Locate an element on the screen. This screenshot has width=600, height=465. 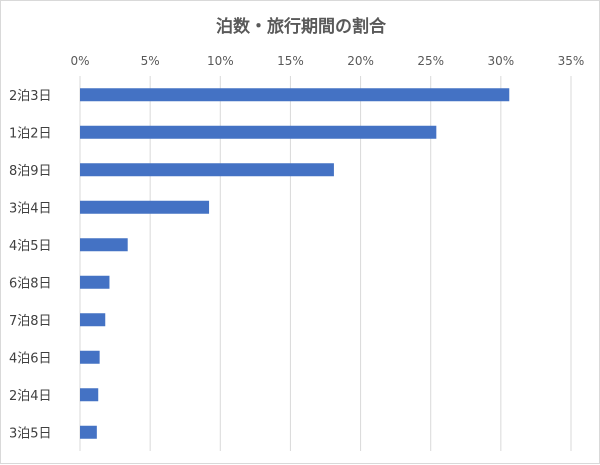
category-label: 3泊4日 is located at coordinates (30, 208).